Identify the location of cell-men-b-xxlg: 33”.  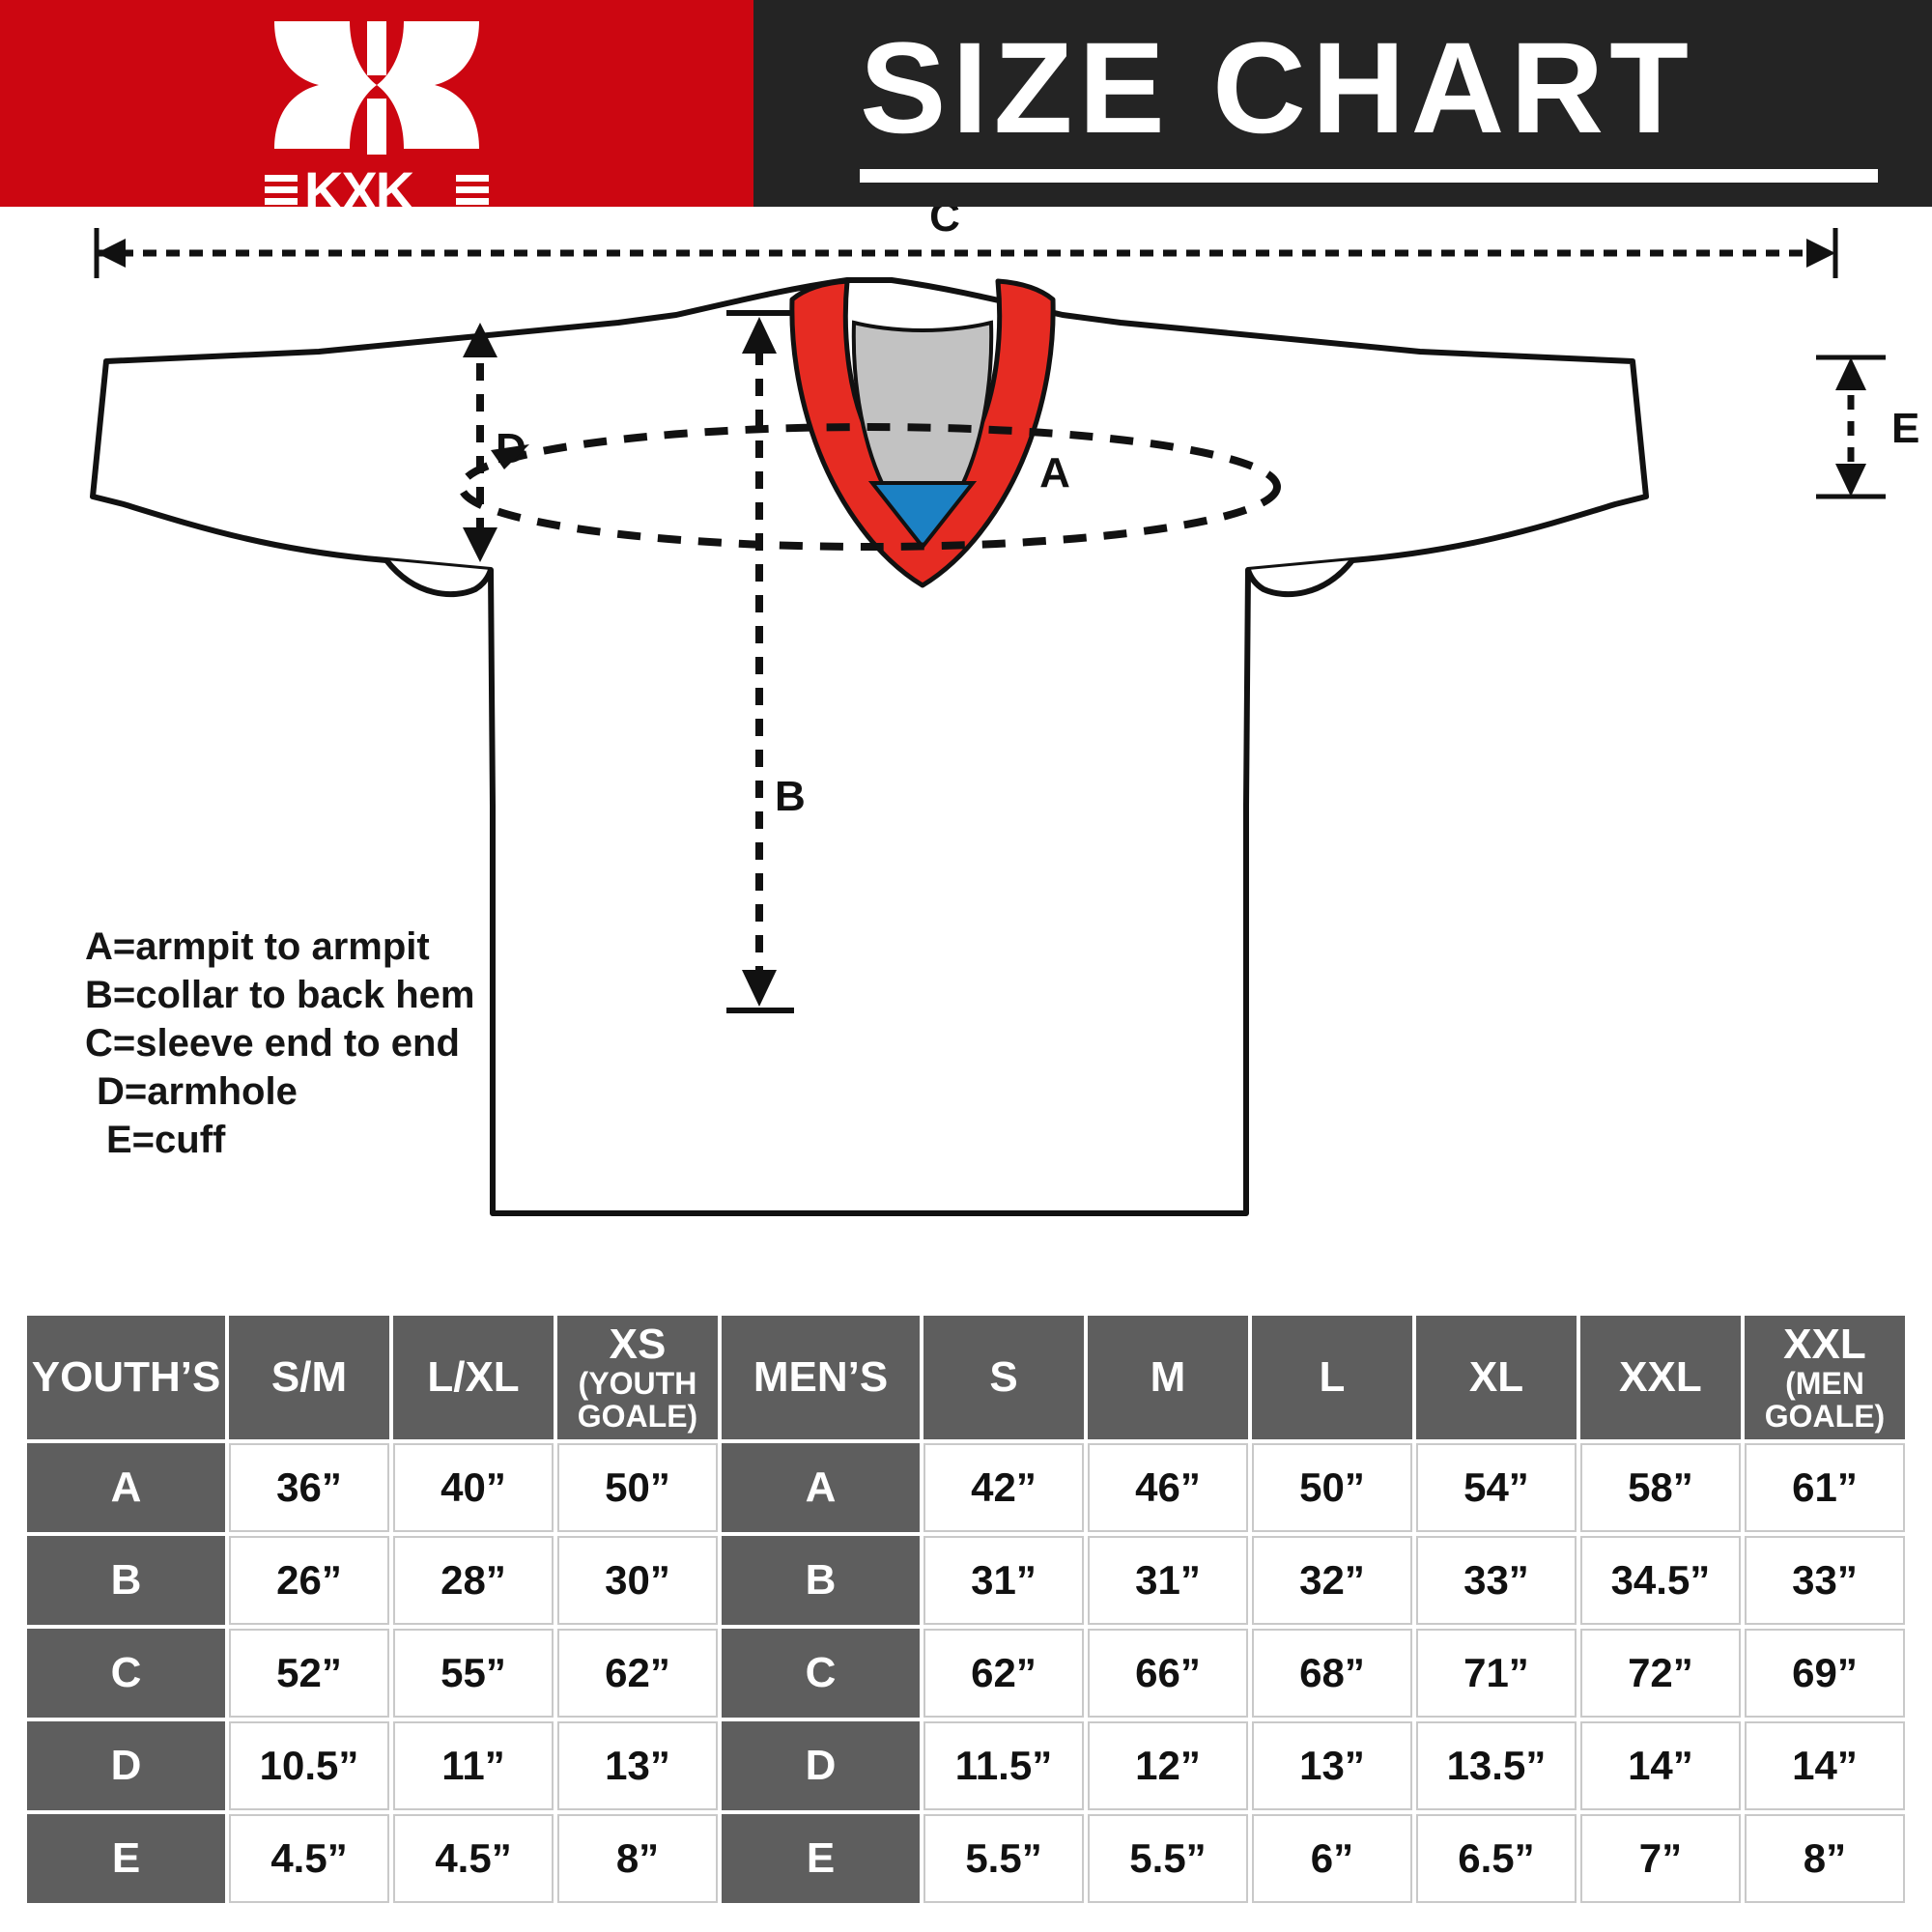
(1824, 1580).